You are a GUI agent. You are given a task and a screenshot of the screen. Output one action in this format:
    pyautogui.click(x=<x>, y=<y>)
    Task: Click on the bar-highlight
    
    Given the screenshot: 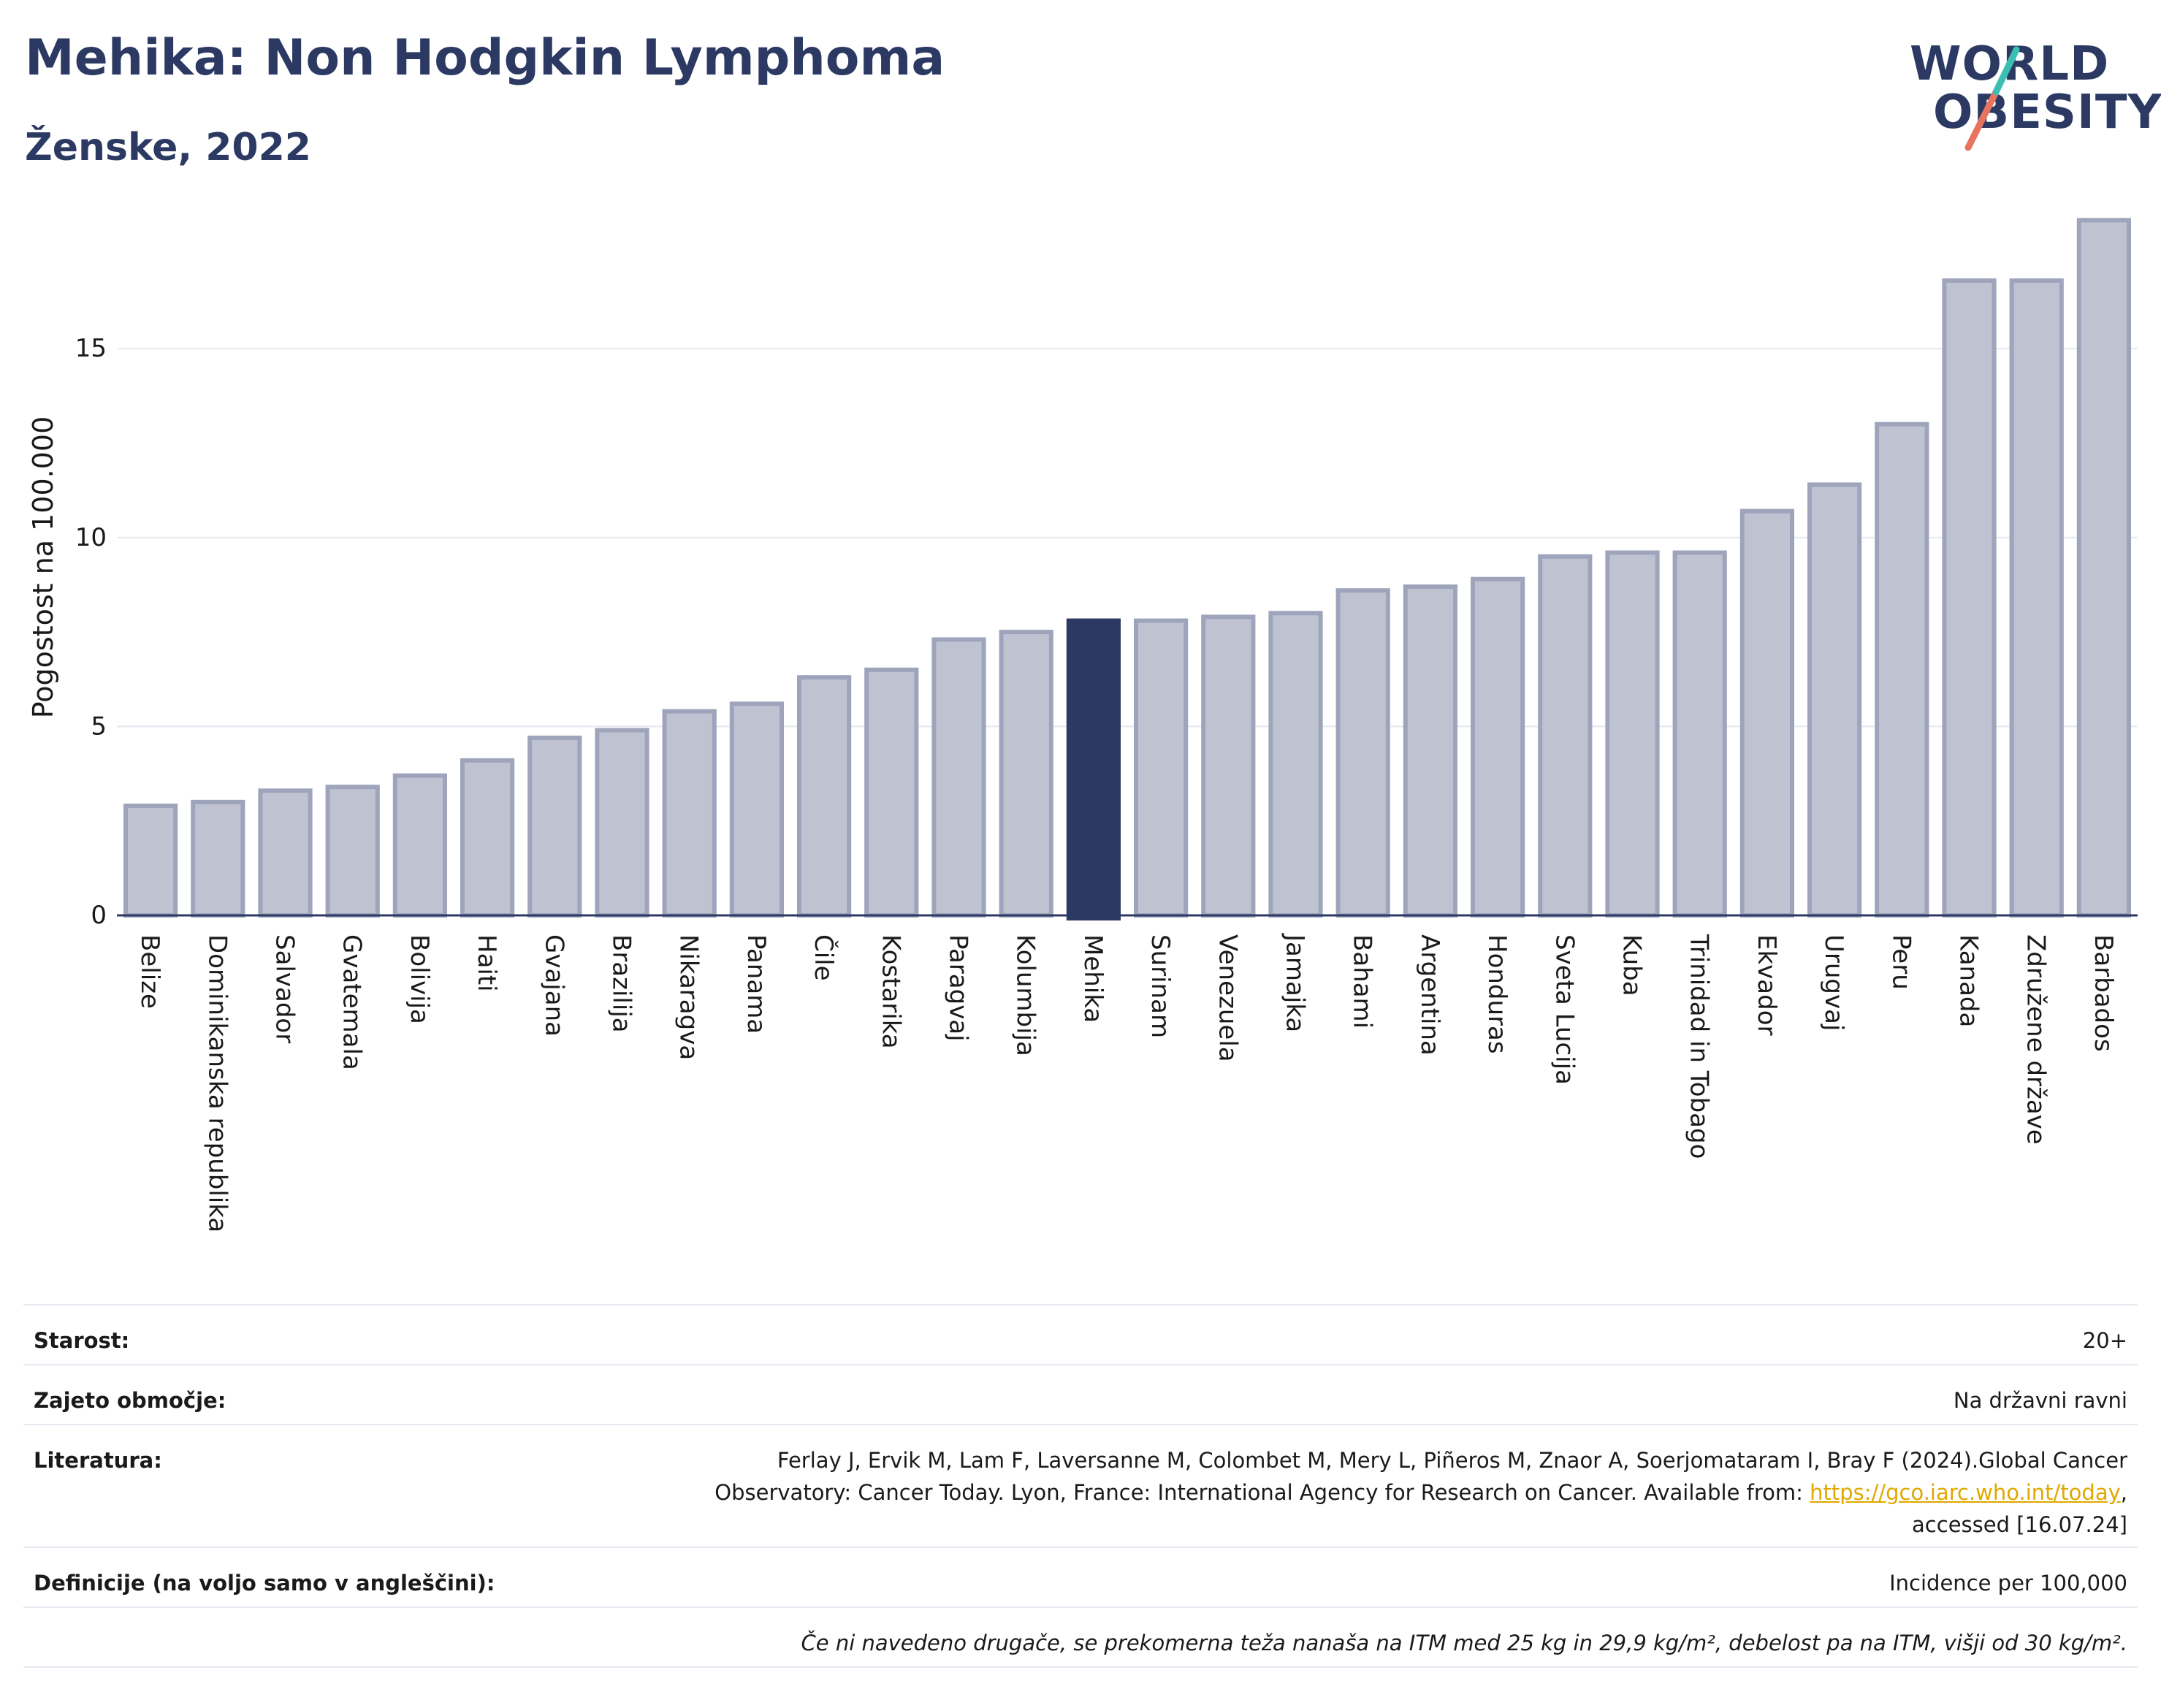 What is the action you would take?
    pyautogui.click(x=1094, y=769)
    